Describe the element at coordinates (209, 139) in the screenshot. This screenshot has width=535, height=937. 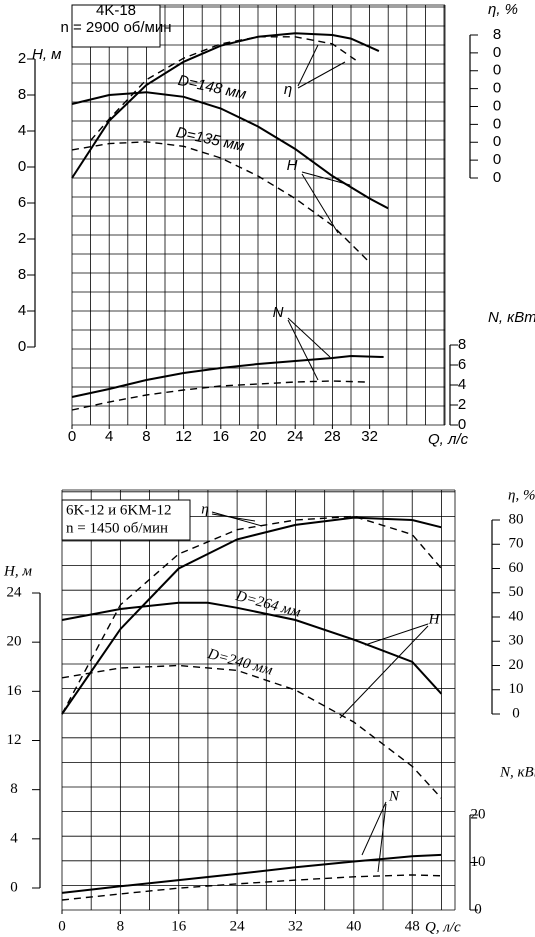
I see `annotation: D=135 мм` at that location.